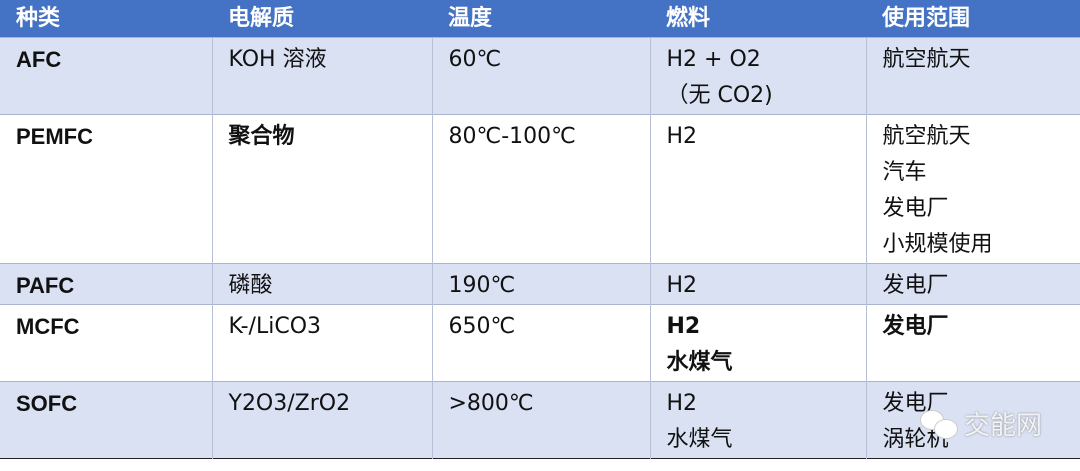 The height and width of the screenshot is (471, 1080). What do you see at coordinates (758, 19) in the screenshot?
I see `header-fuel: 燃料` at bounding box center [758, 19].